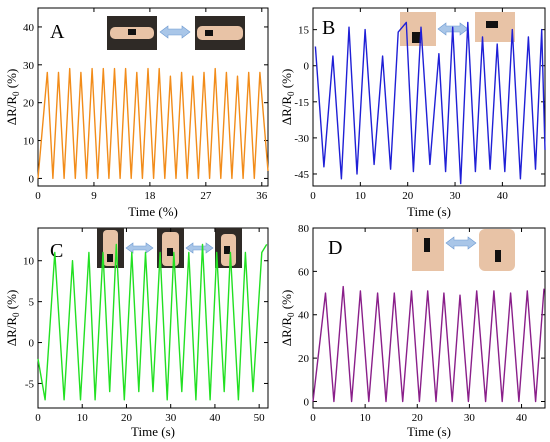 This screenshot has width=550, height=442. I want to click on panel-a-inset-photos, so click(176, 33).